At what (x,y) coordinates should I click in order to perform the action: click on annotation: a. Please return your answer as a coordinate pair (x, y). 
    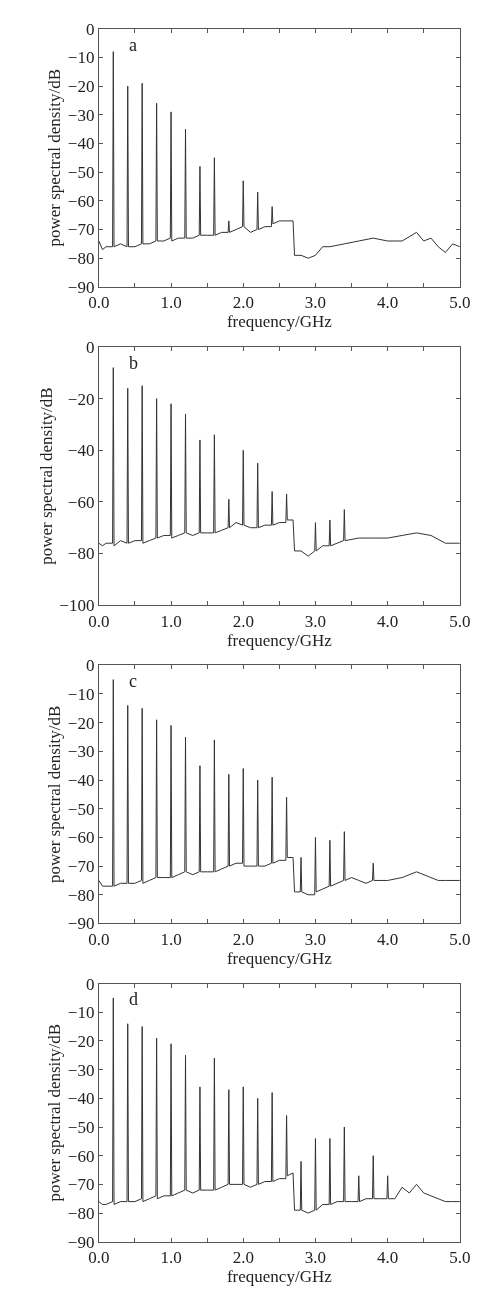
    Looking at the image, I should click on (133, 45).